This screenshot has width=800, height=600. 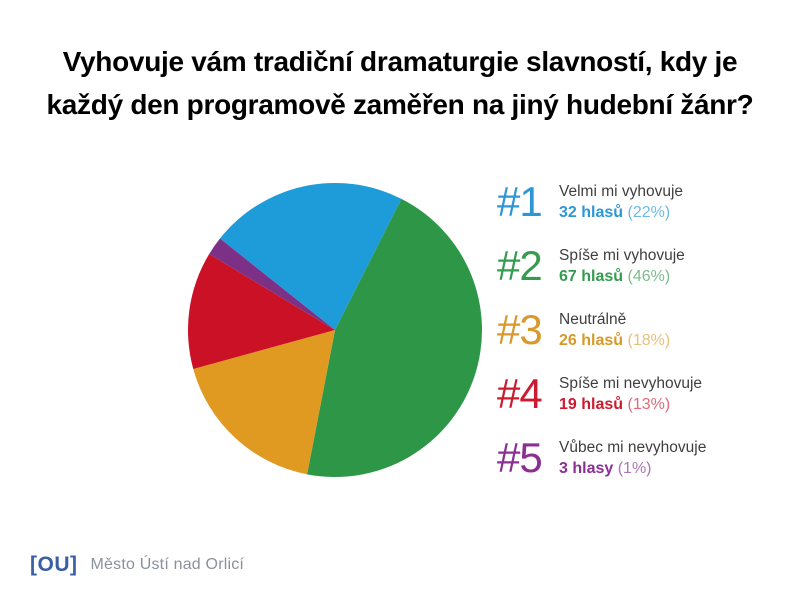 What do you see at coordinates (631, 383) in the screenshot?
I see `option-label: Spíše mi nevyhovuje` at bounding box center [631, 383].